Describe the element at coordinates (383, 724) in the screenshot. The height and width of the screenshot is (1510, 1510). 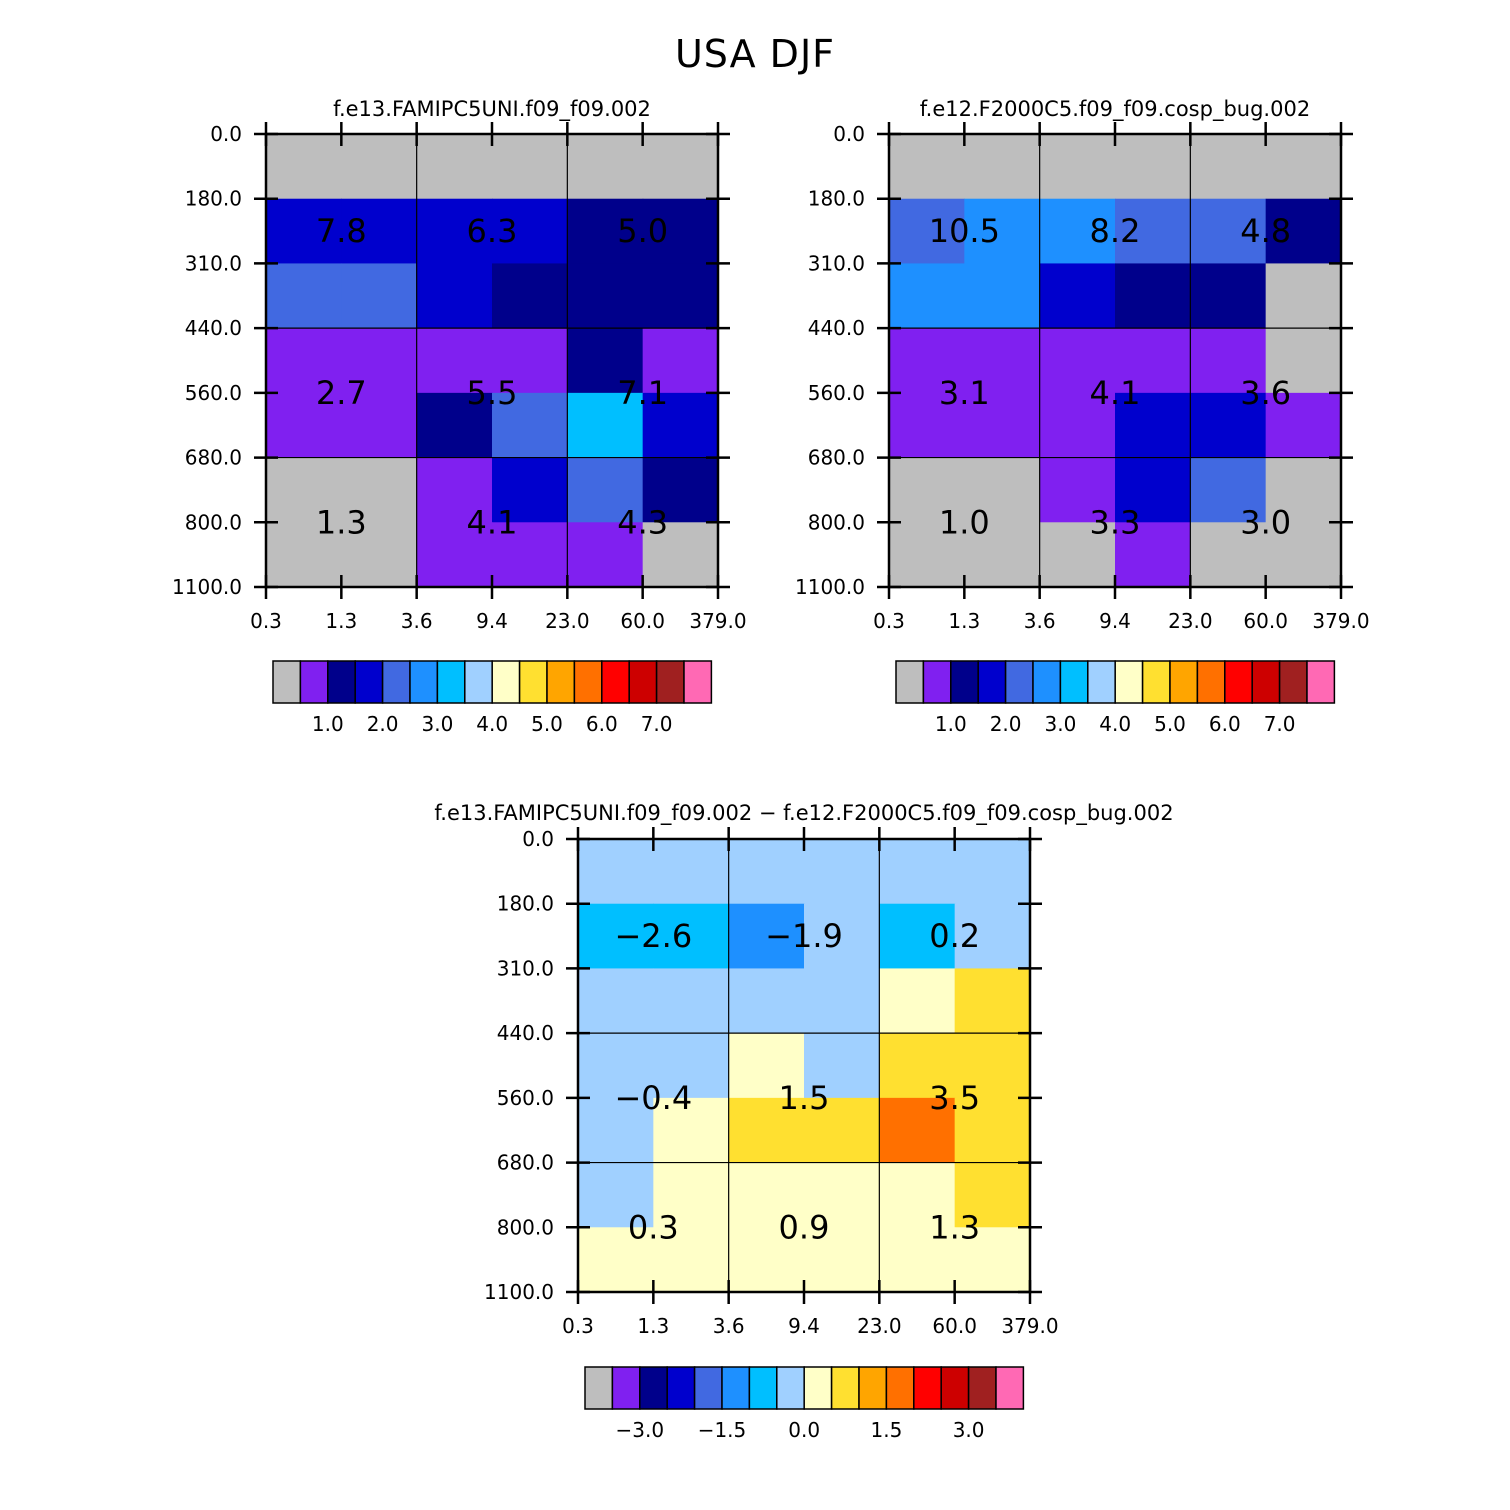
I see `colorbar-label: 2.0` at that location.